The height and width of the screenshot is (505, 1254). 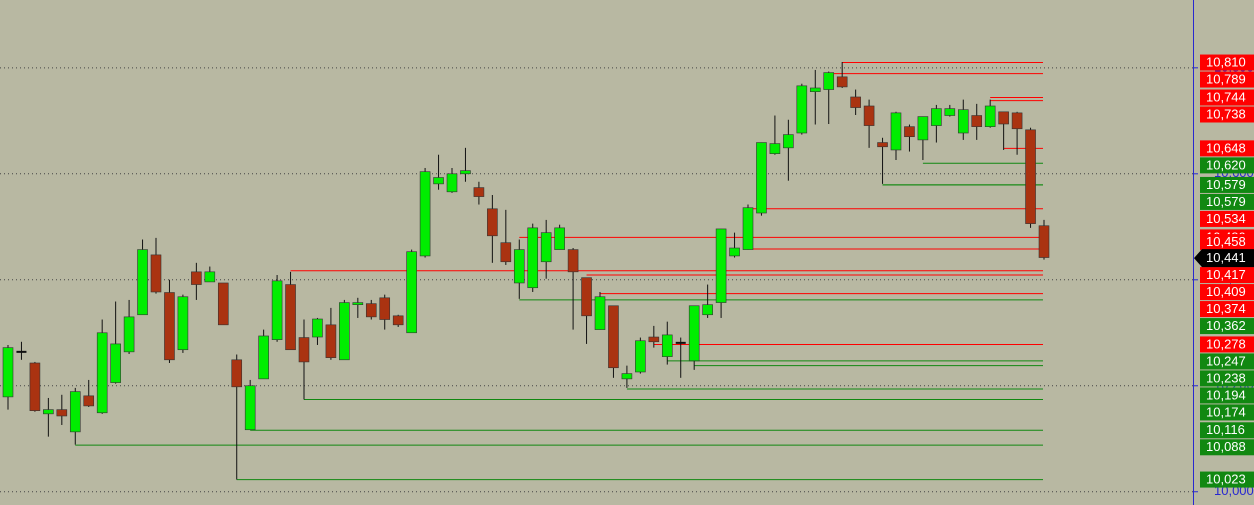 I want to click on price-label: 10,194, so click(x=1226, y=394).